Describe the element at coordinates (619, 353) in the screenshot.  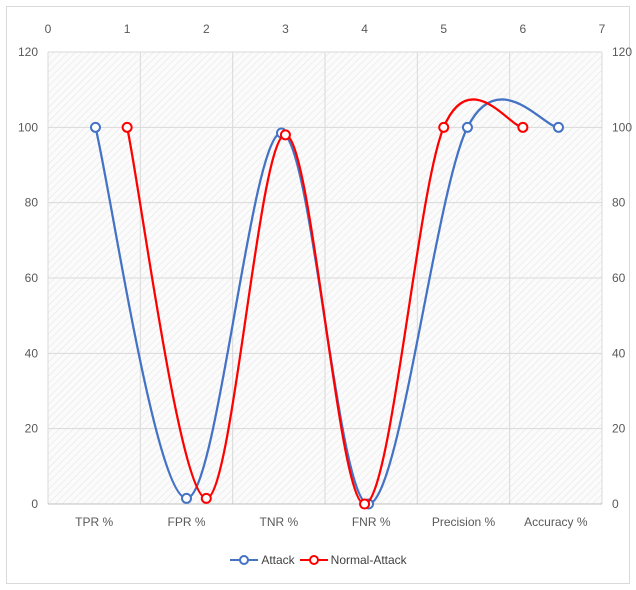
I see `right-tick-label: 40` at that location.